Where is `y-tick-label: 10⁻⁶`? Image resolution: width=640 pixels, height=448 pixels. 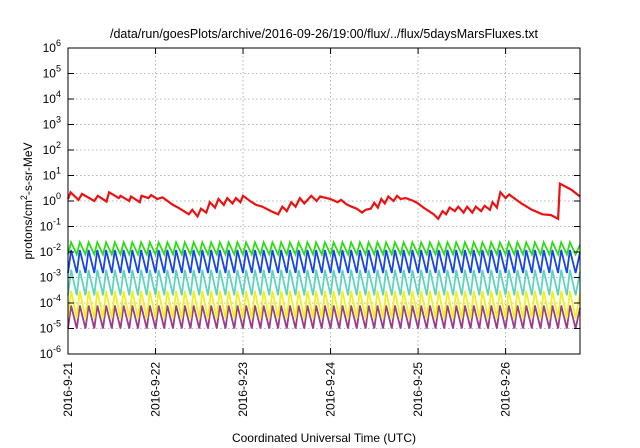 y-tick-label: 10⁻⁶ is located at coordinates (50, 352).